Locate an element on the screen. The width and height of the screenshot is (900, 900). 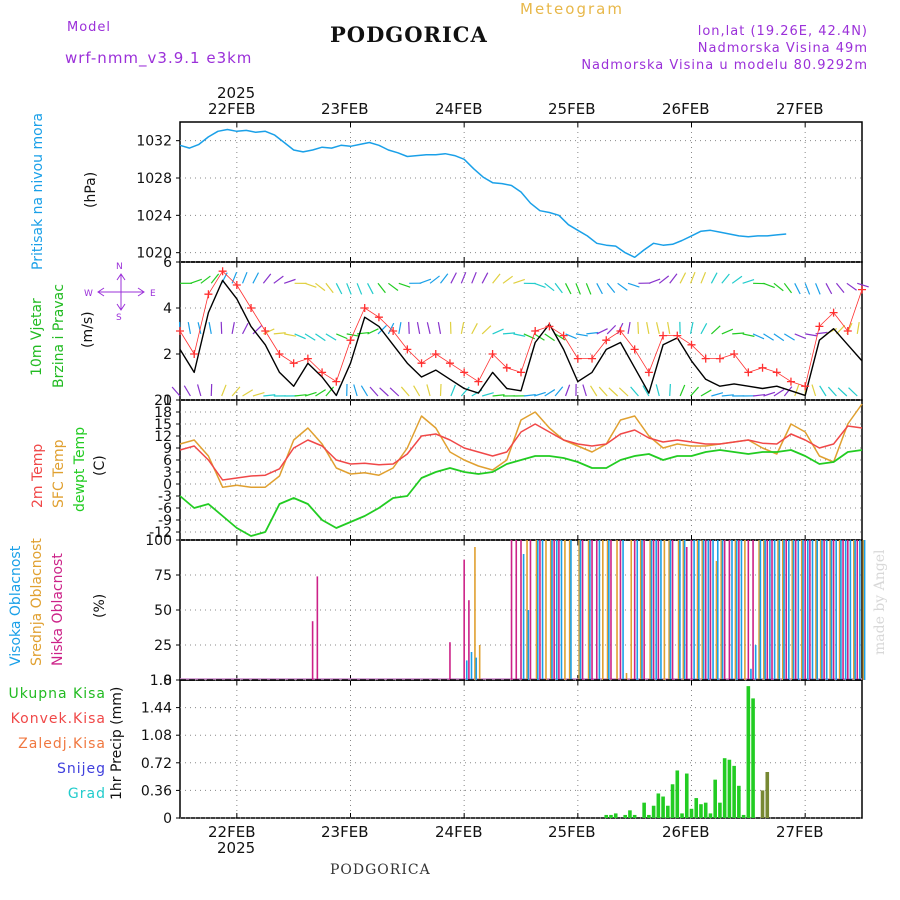
y-tick-label: 4 is located at coordinates (167, 309).